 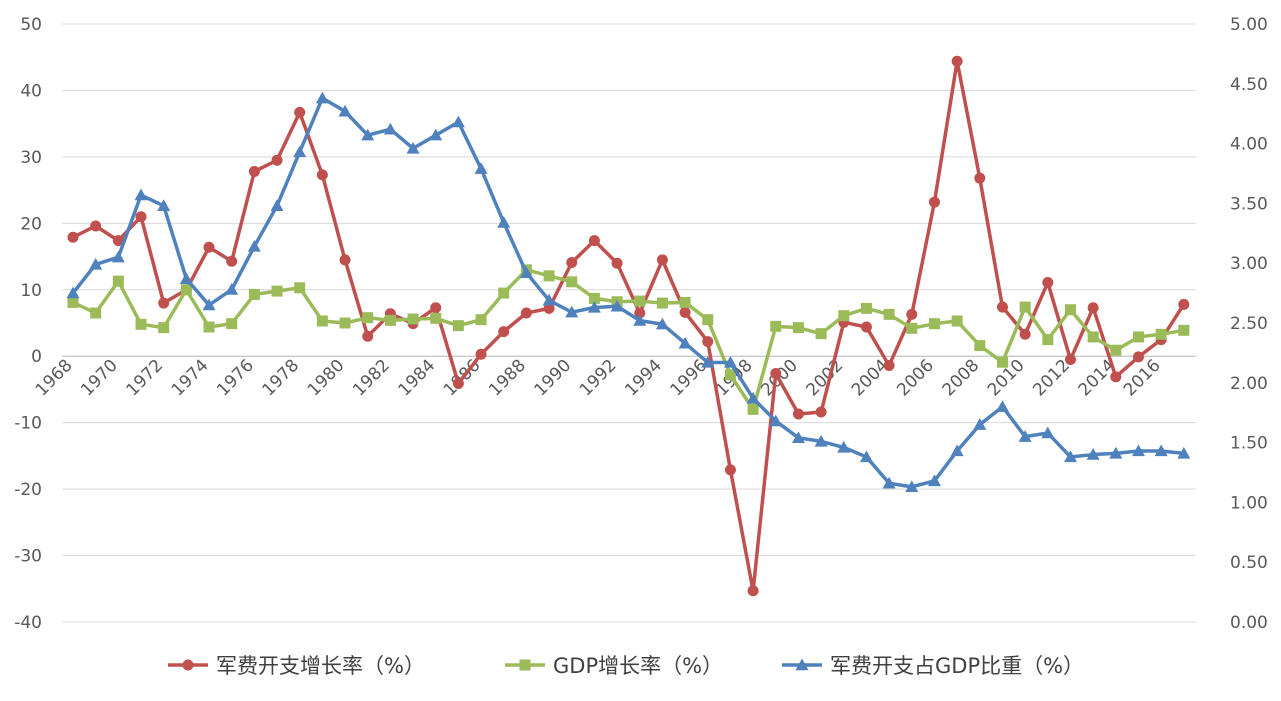 What do you see at coordinates (643, 378) in the screenshot?
I see `x-tick-label: 1994` at bounding box center [643, 378].